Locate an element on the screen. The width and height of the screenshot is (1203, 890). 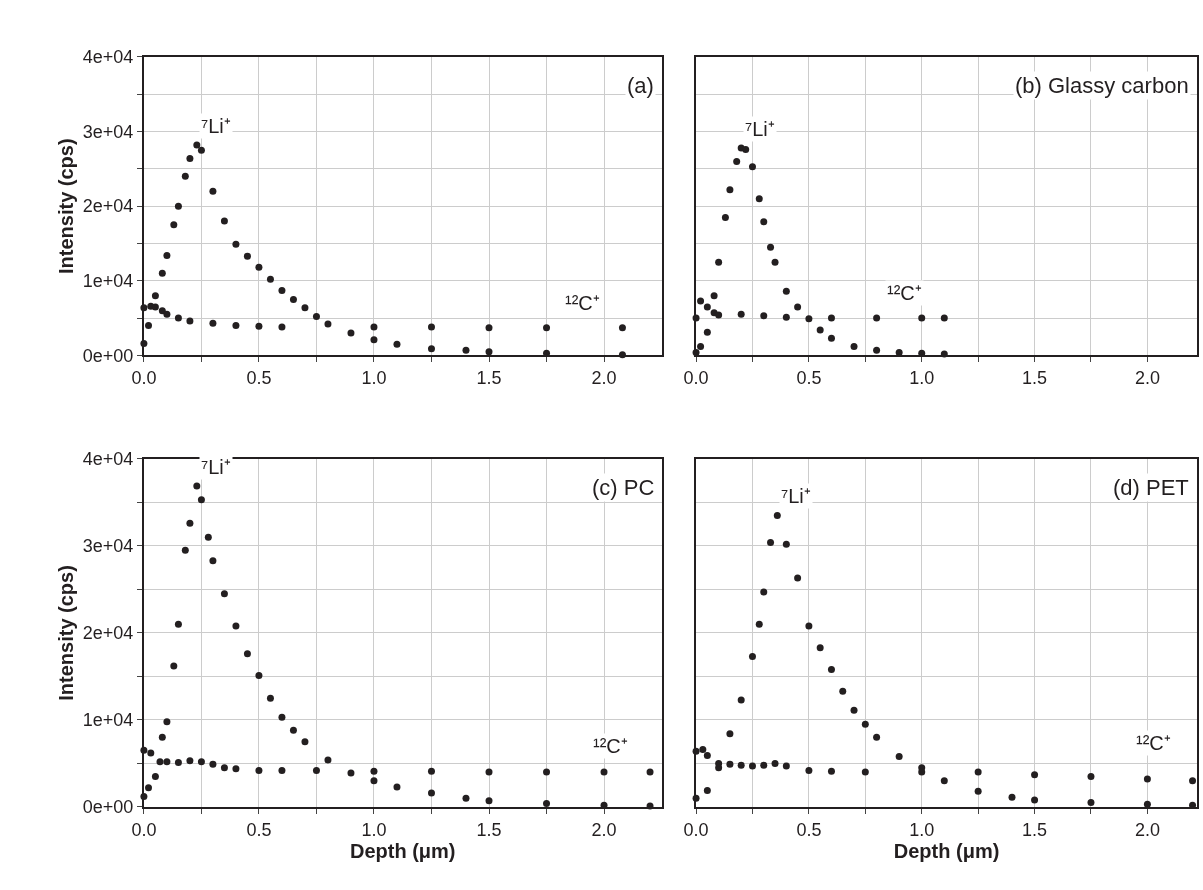
text: (d) PET is located at coordinates (1151, 487).